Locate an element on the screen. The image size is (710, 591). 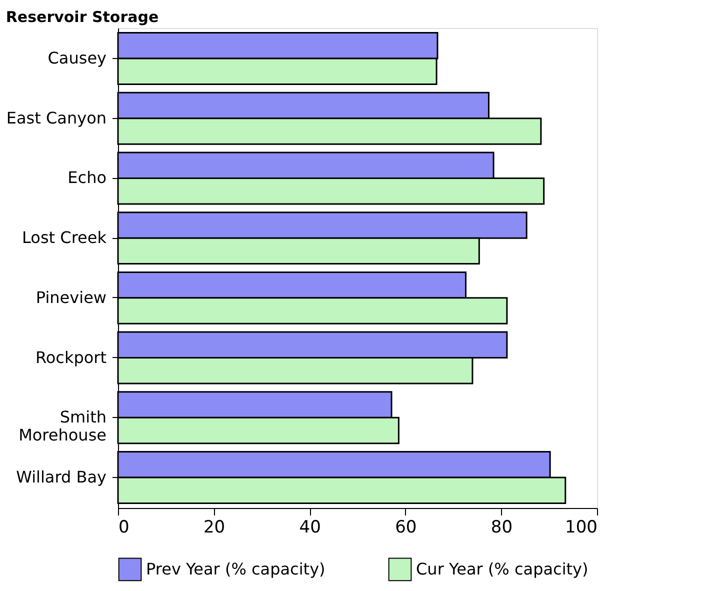
x-tick-label: 0 is located at coordinates (124, 528).